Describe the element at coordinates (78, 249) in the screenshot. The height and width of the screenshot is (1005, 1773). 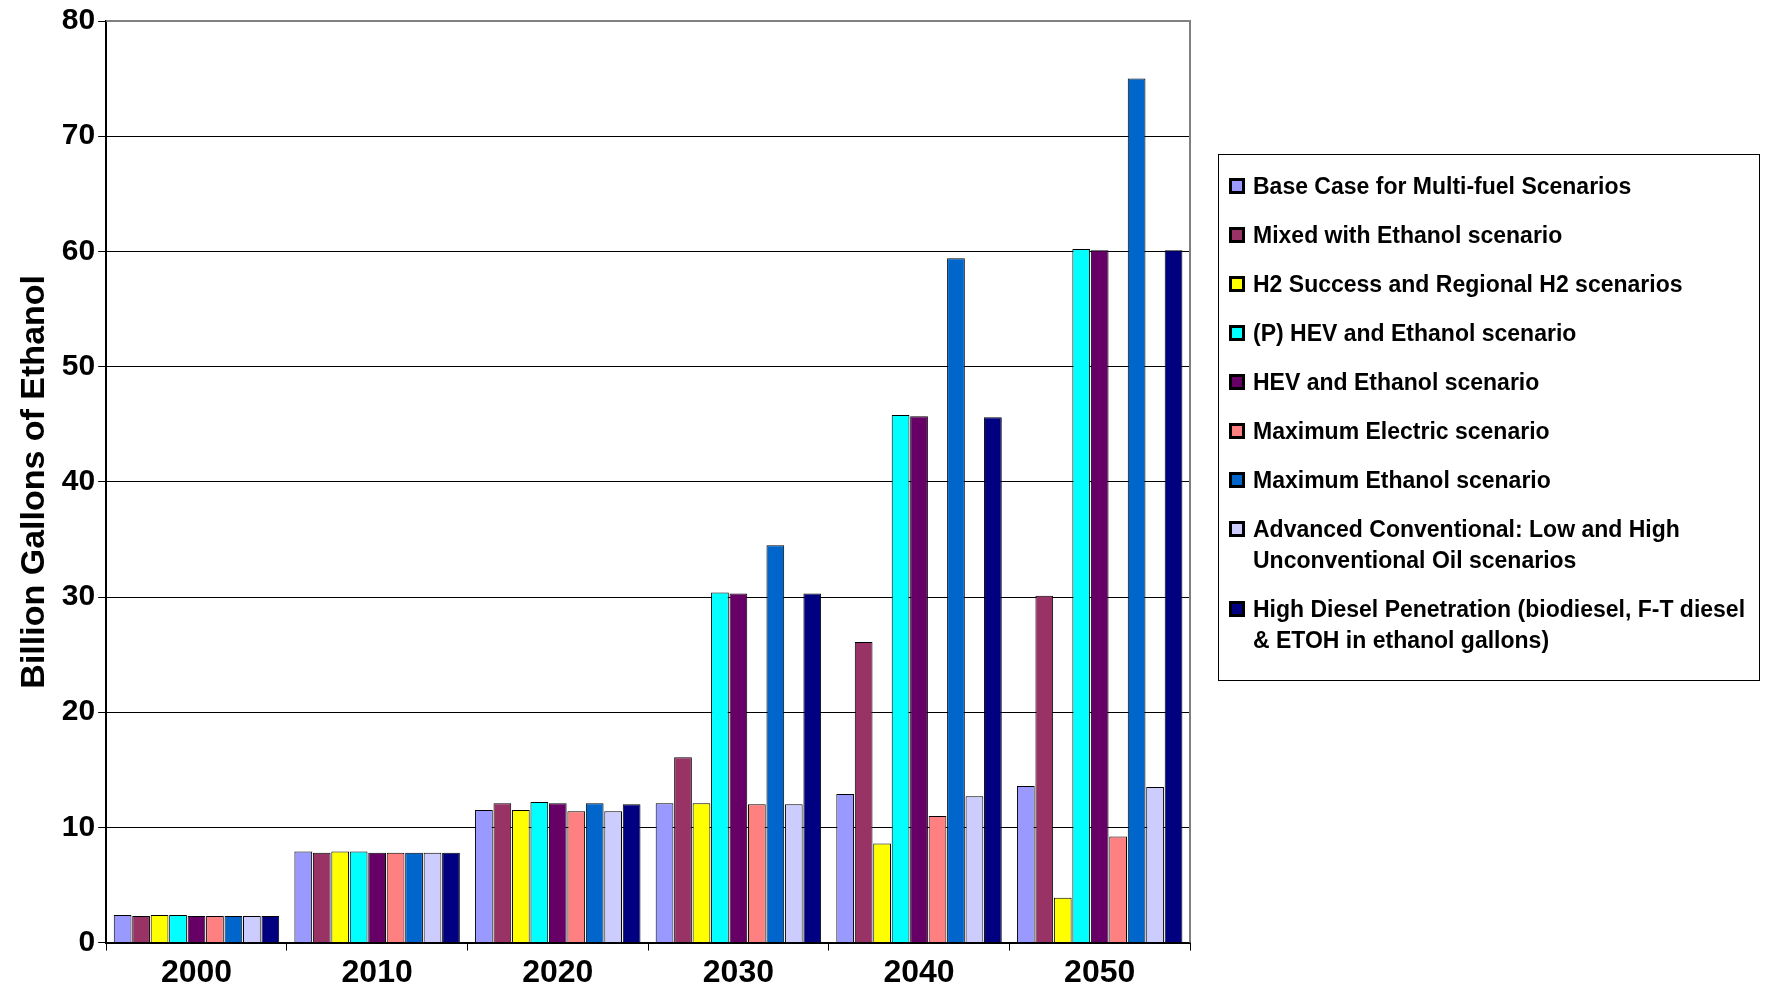
I see `y-tick-label: 60` at that location.